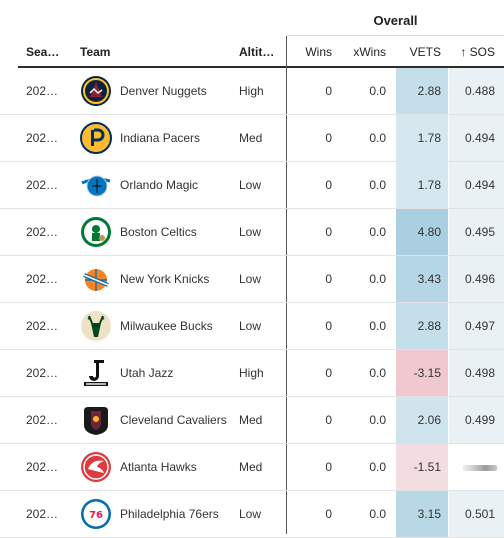  Describe the element at coordinates (425, 52) in the screenshot. I see `column-header-vets: VETS` at that location.